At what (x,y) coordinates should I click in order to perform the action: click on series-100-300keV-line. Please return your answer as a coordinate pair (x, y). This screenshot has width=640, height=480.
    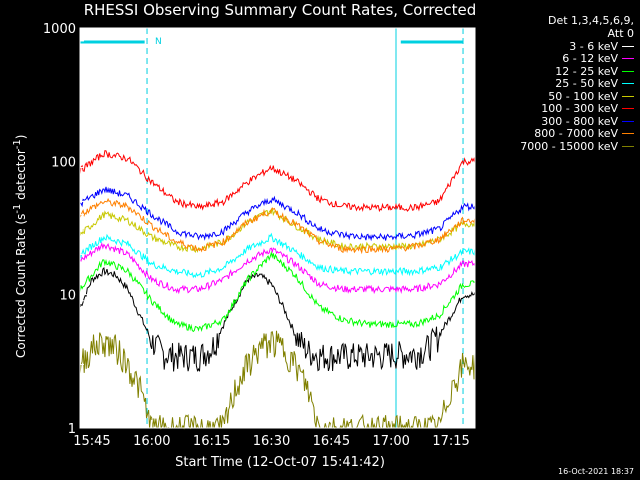
    Looking at the image, I should click on (277, 181).